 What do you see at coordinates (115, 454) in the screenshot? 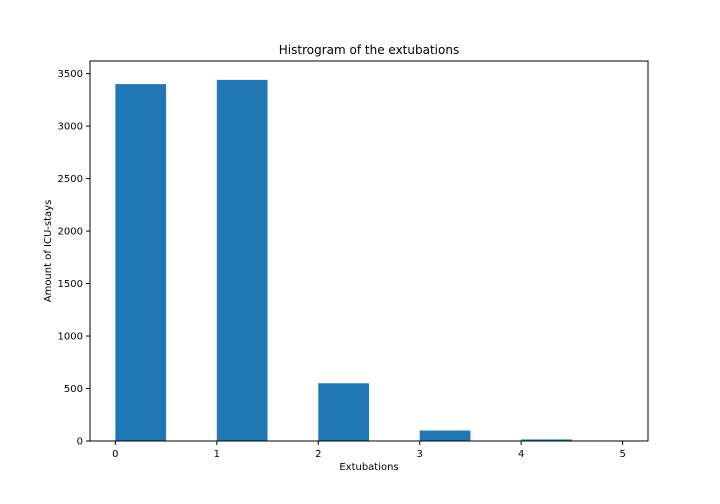
I see `x-tick-label-0: 0` at bounding box center [115, 454].